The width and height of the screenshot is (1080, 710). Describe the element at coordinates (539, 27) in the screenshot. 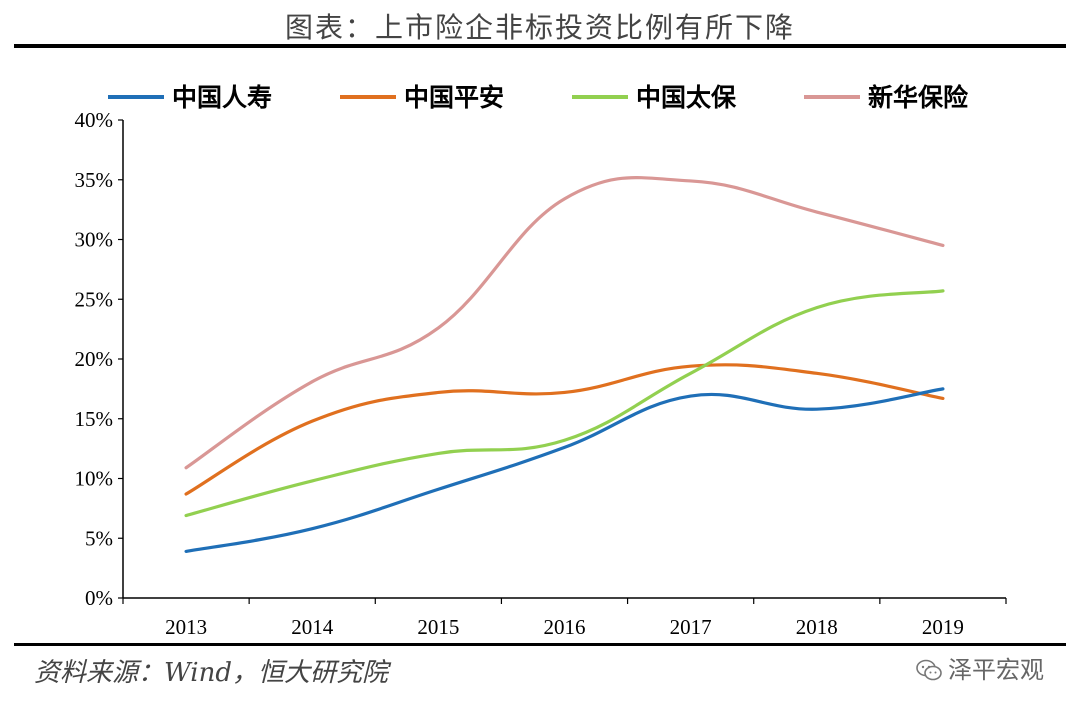

I see `chart-title: 图表：上市险企非标投资比例有所下降` at that location.